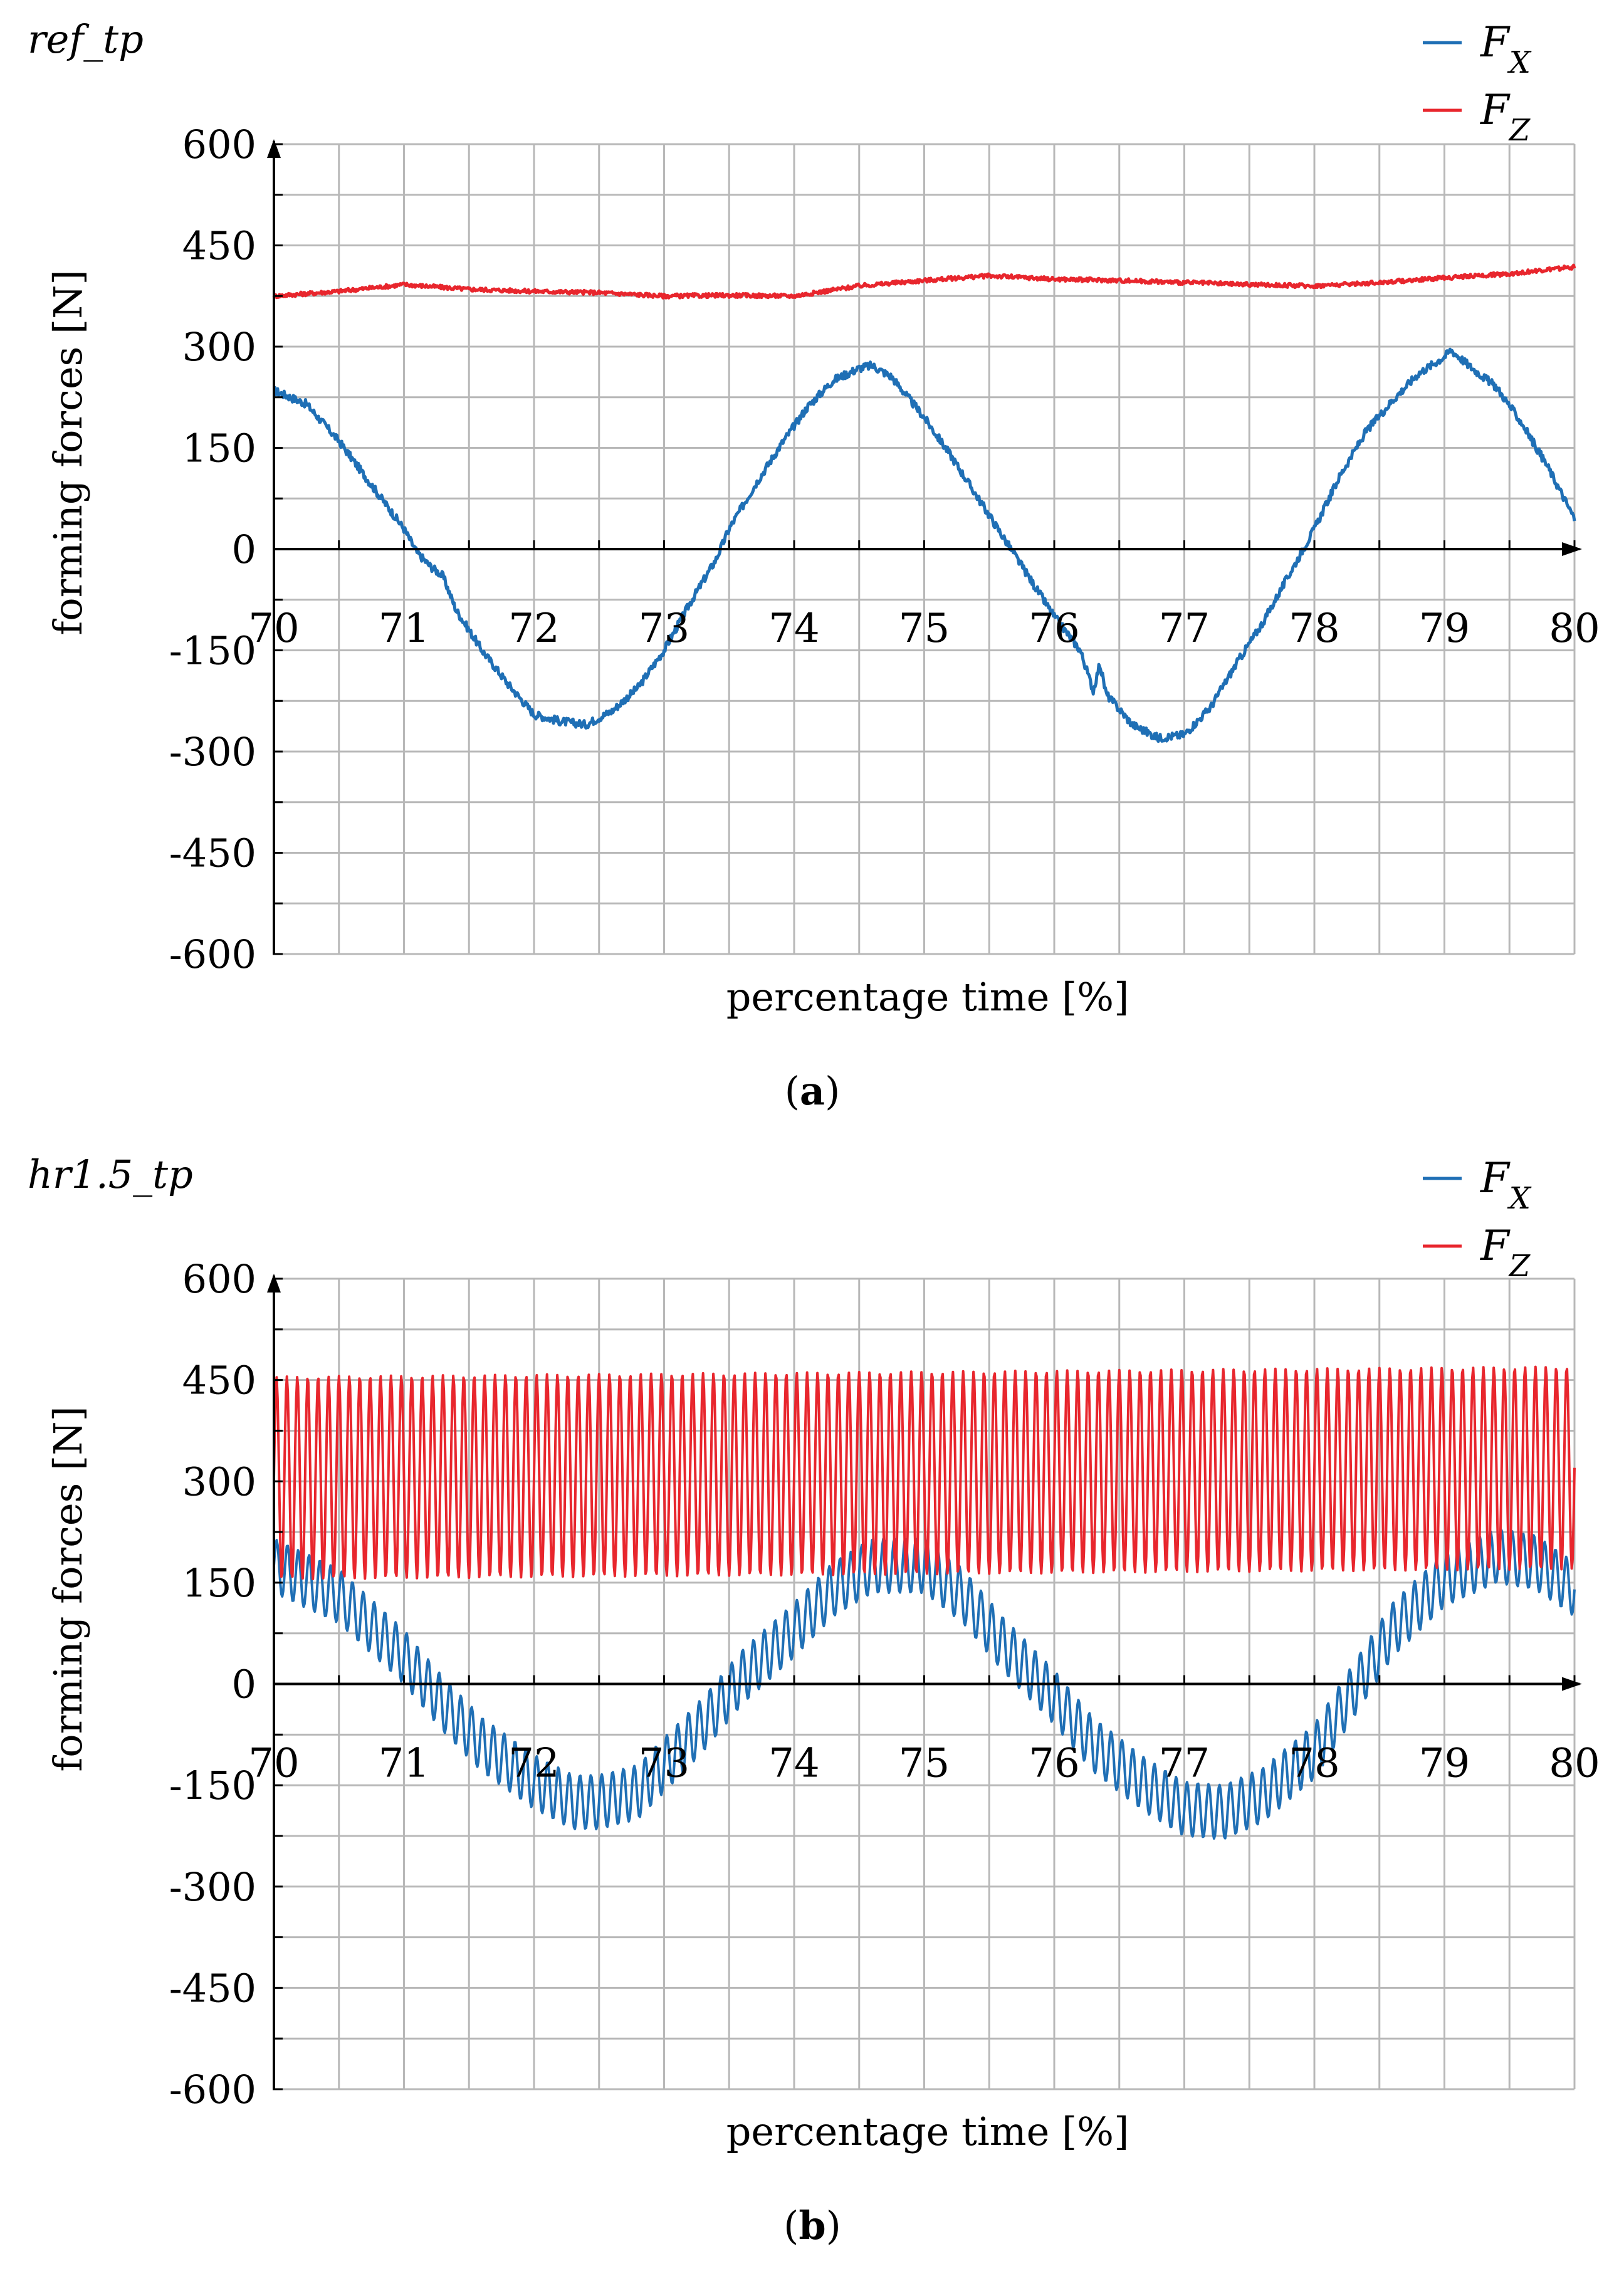  Describe the element at coordinates (111, 1174) in the screenshot. I see `panel-label: hr1.5_tp` at that location.